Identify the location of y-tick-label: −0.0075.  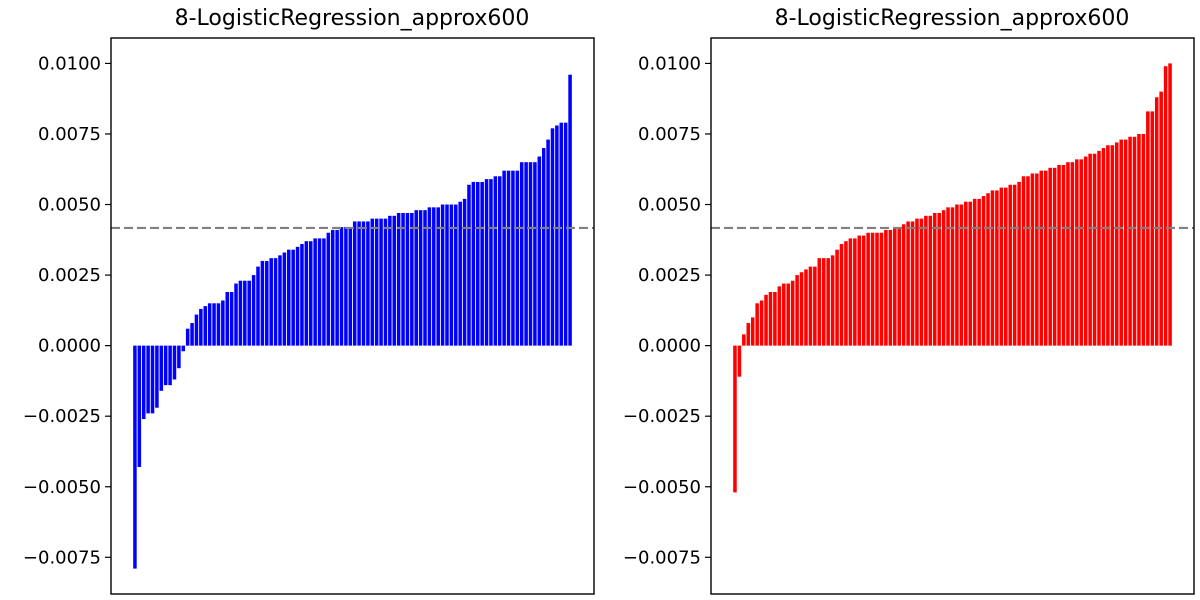
(662, 557).